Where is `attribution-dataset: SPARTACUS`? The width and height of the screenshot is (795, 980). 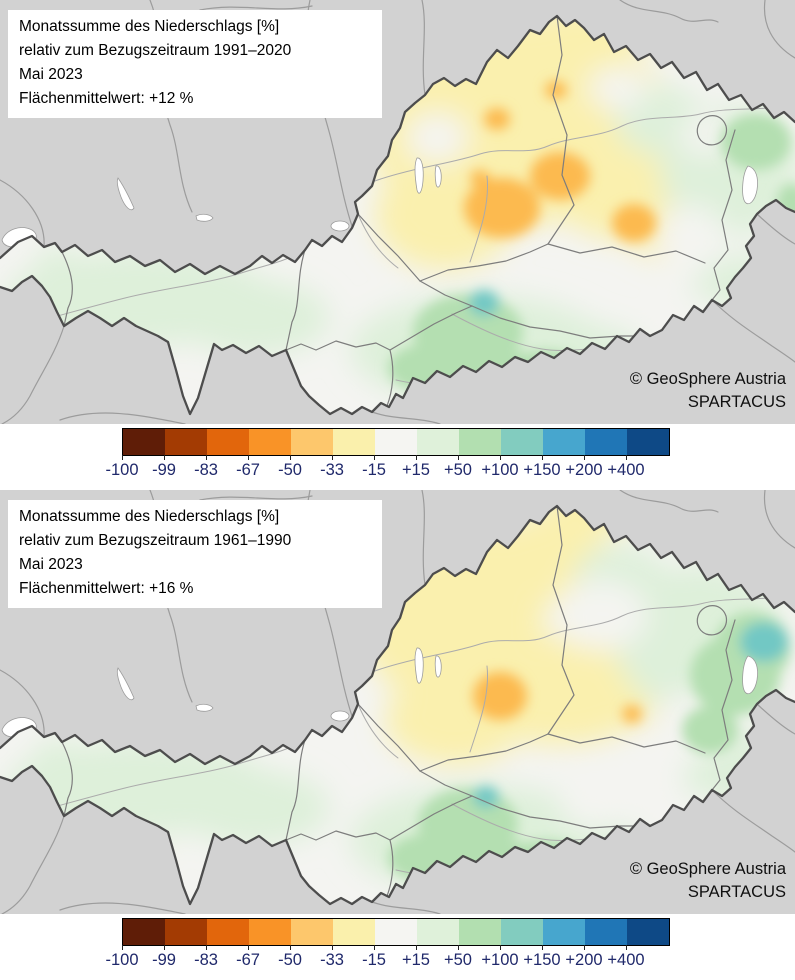
attribution-dataset: SPARTACUS is located at coordinates (736, 891).